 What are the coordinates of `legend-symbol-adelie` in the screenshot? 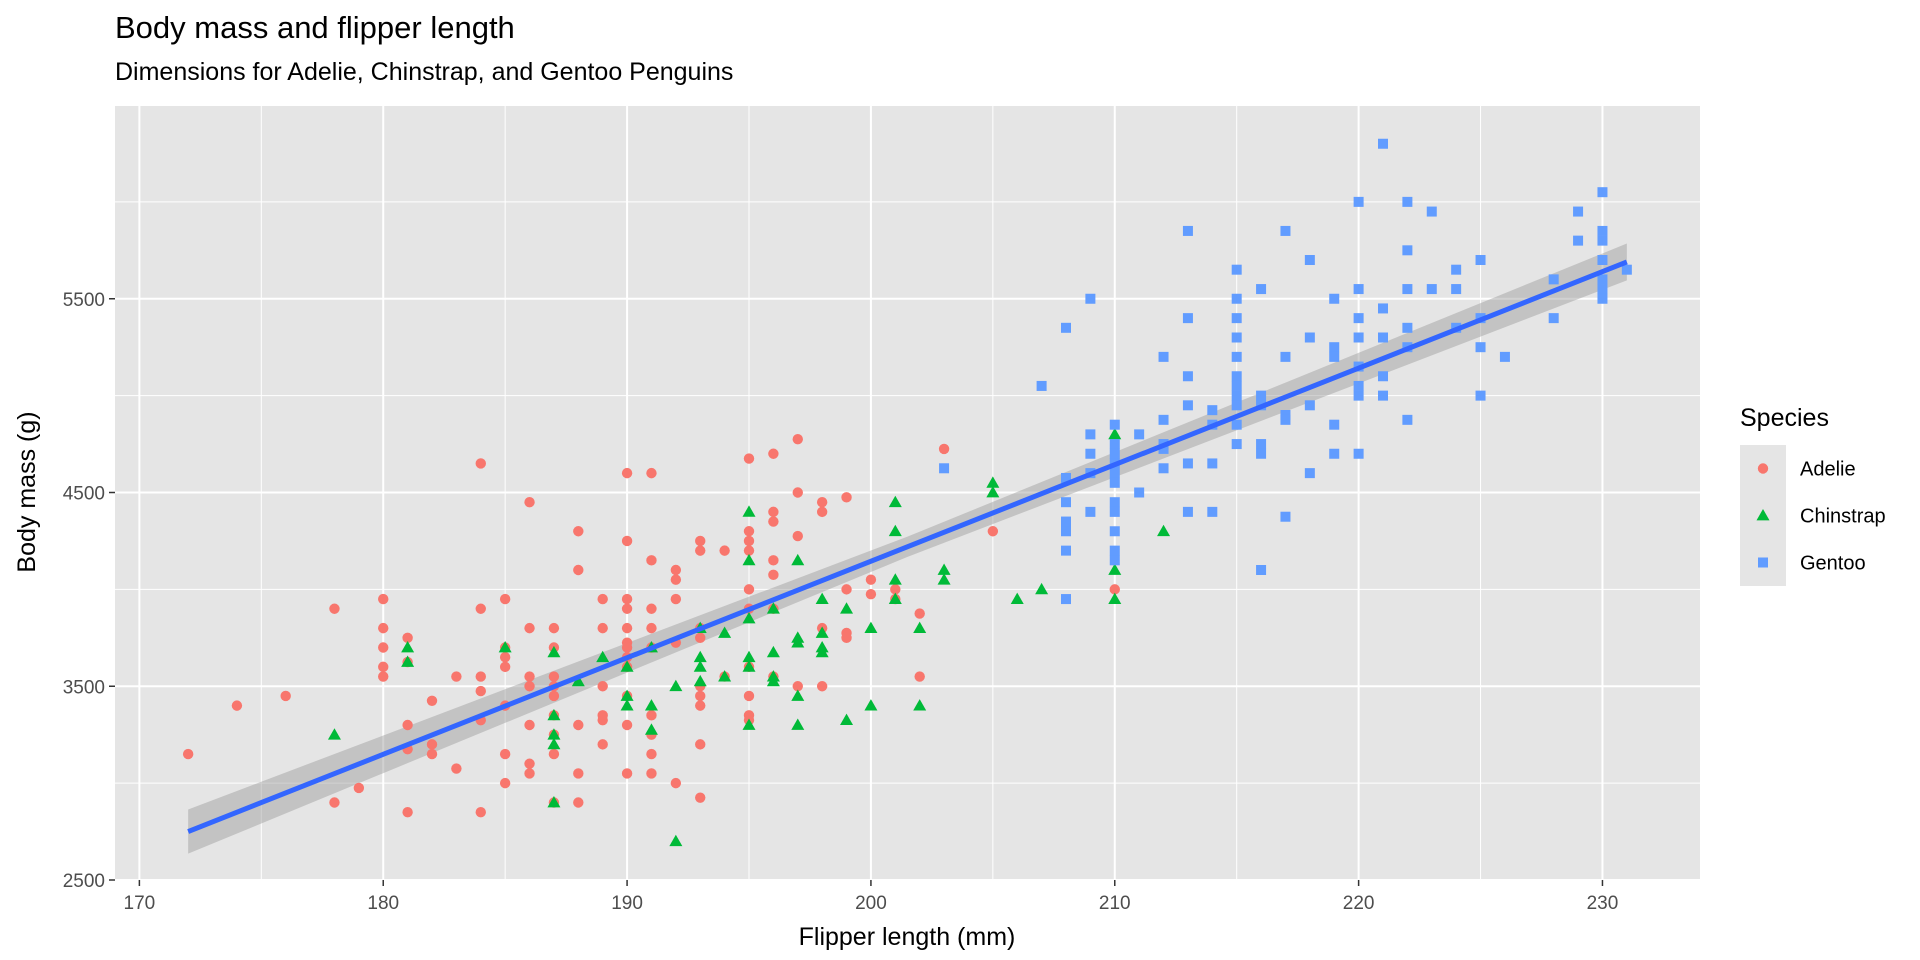 It's located at (1763, 468).